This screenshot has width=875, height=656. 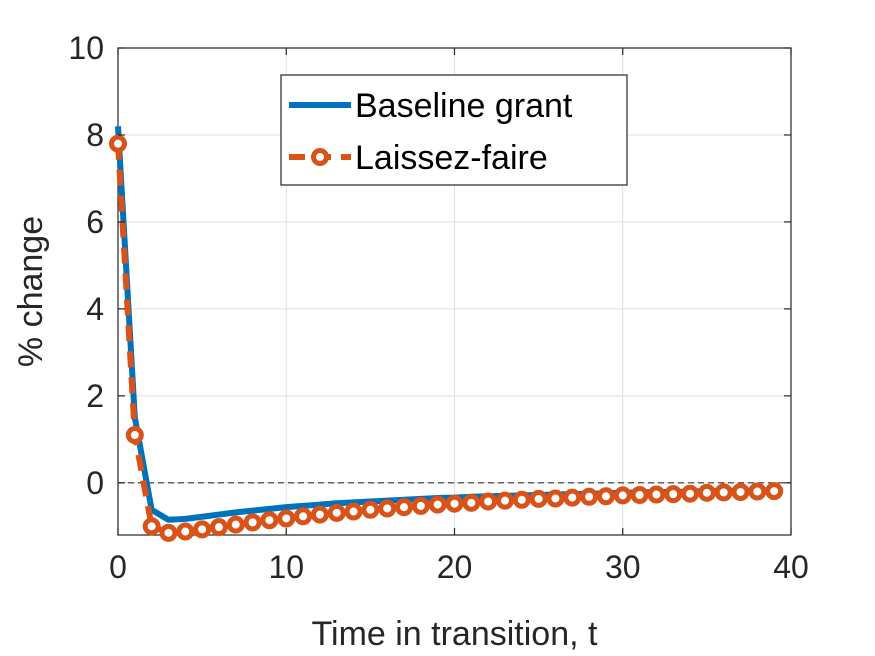 What do you see at coordinates (95, 483) in the screenshot?
I see `y-tick-label: 0` at bounding box center [95, 483].